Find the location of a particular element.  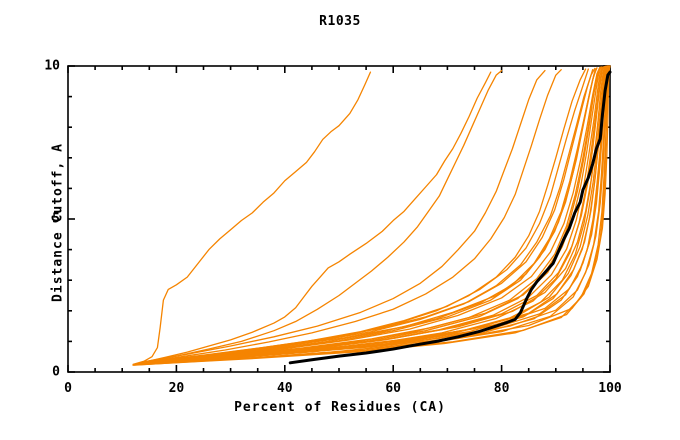

x-tick-label: 100 is located at coordinates (610, 388).